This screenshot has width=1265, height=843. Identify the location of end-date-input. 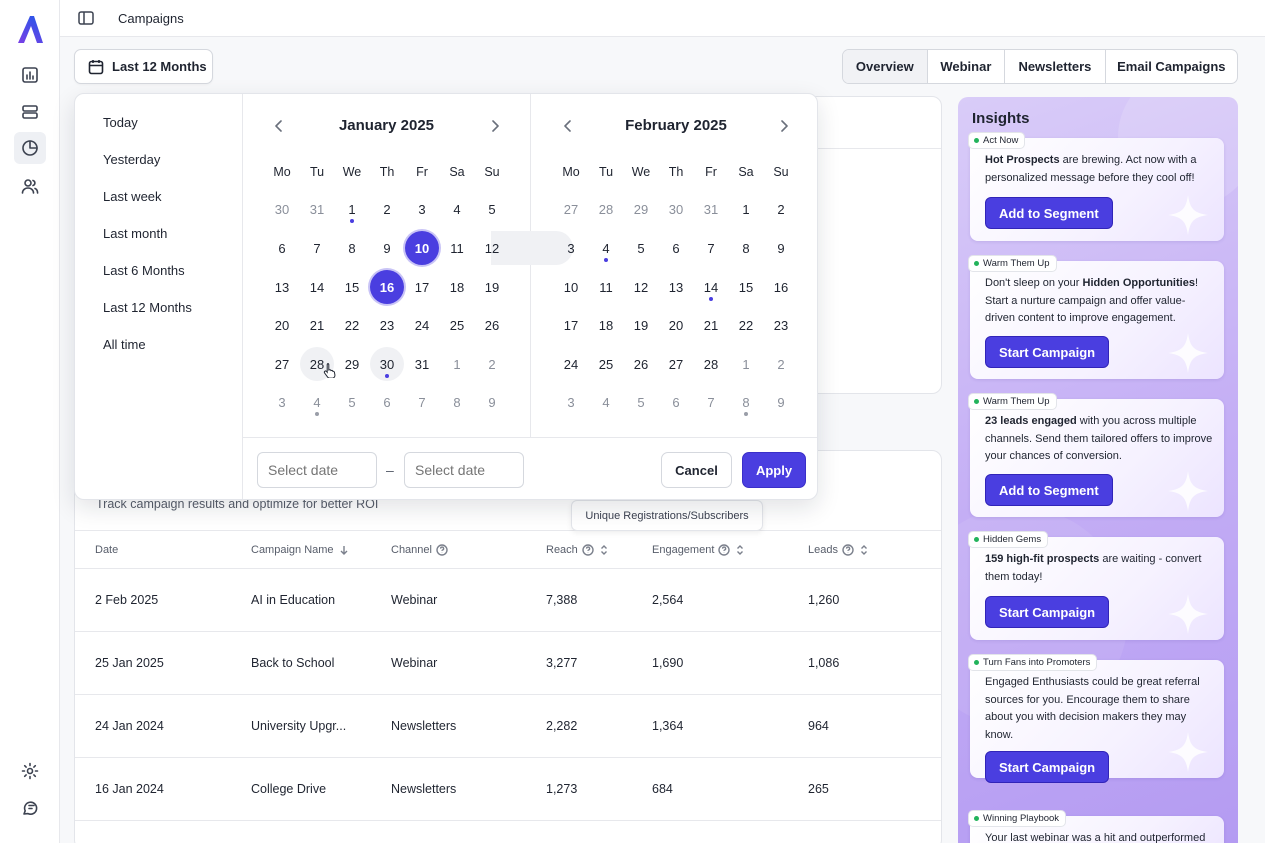
(464, 470).